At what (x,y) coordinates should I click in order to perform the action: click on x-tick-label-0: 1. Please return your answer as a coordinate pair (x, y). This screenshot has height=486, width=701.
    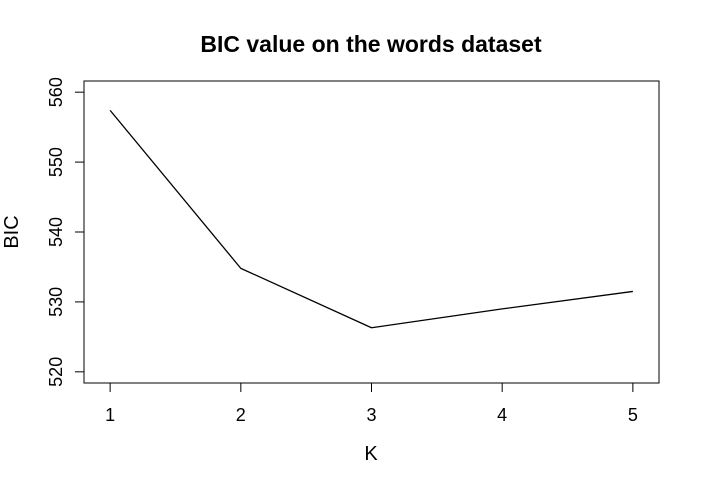
    Looking at the image, I should click on (110, 415).